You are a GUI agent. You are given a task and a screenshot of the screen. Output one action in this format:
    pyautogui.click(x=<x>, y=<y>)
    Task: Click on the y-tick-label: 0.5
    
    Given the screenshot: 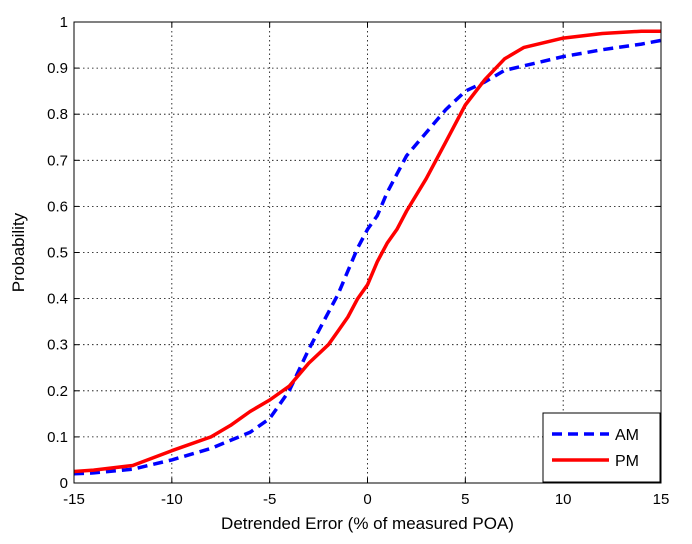 What is the action you would take?
    pyautogui.click(x=57, y=253)
    